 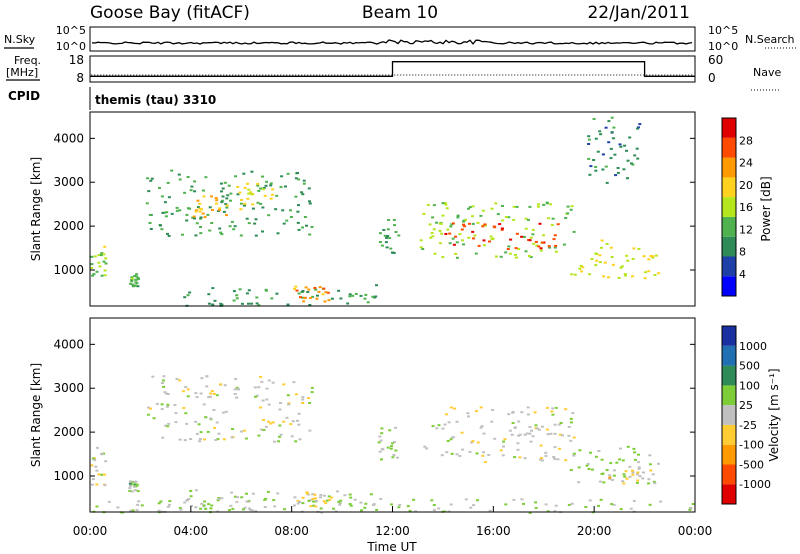 What do you see at coordinates (695, 531) in the screenshot?
I see `xtick-label: 00:00` at bounding box center [695, 531].